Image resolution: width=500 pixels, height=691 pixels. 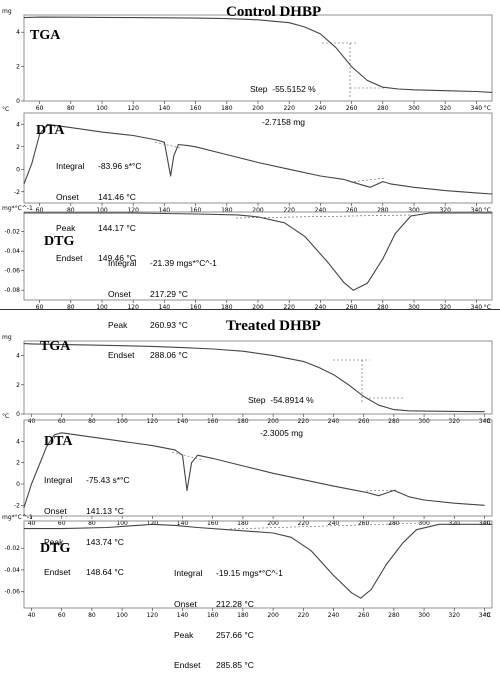 What do you see at coordinates (273, 326) in the screenshot?
I see `figure-title-treated: Treated DHBP` at bounding box center [273, 326].